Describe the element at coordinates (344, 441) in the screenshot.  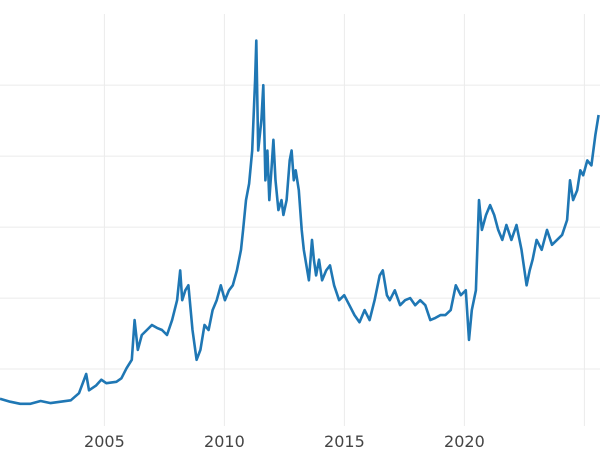
I see `x-tick-label: 2015` at that location.